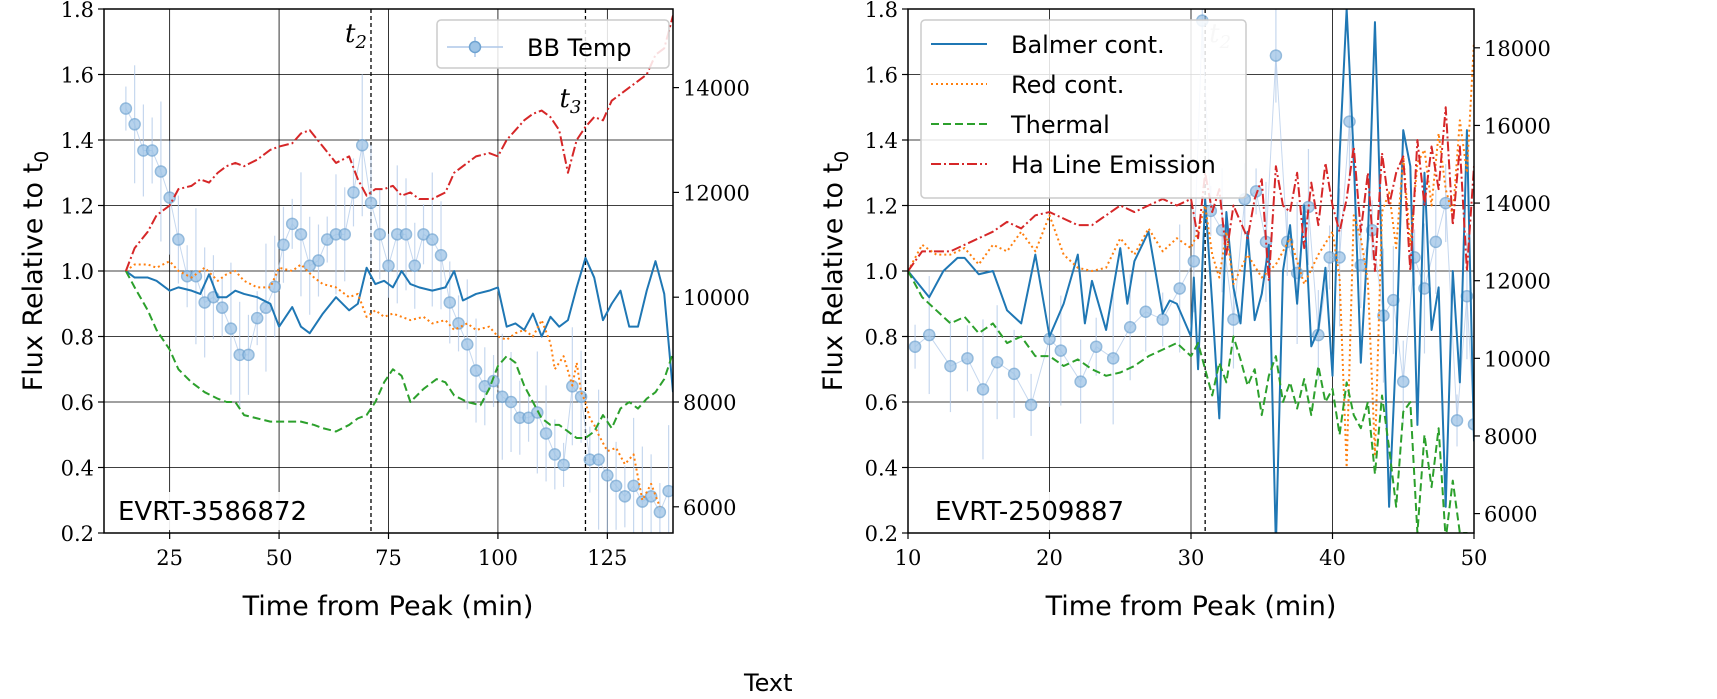 The width and height of the screenshot is (1717, 699). Describe the element at coordinates (360, 42) in the screenshot. I see `vertical-marker-label-subscript: 2` at that location.